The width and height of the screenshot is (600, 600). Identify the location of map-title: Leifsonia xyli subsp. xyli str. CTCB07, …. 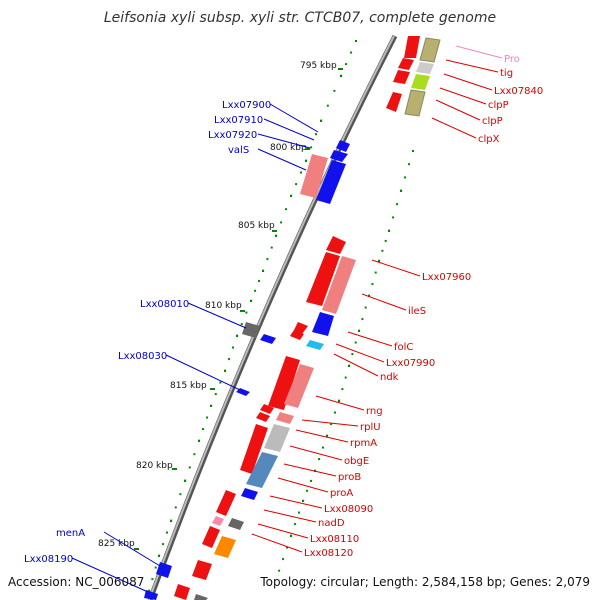
(300, 18).